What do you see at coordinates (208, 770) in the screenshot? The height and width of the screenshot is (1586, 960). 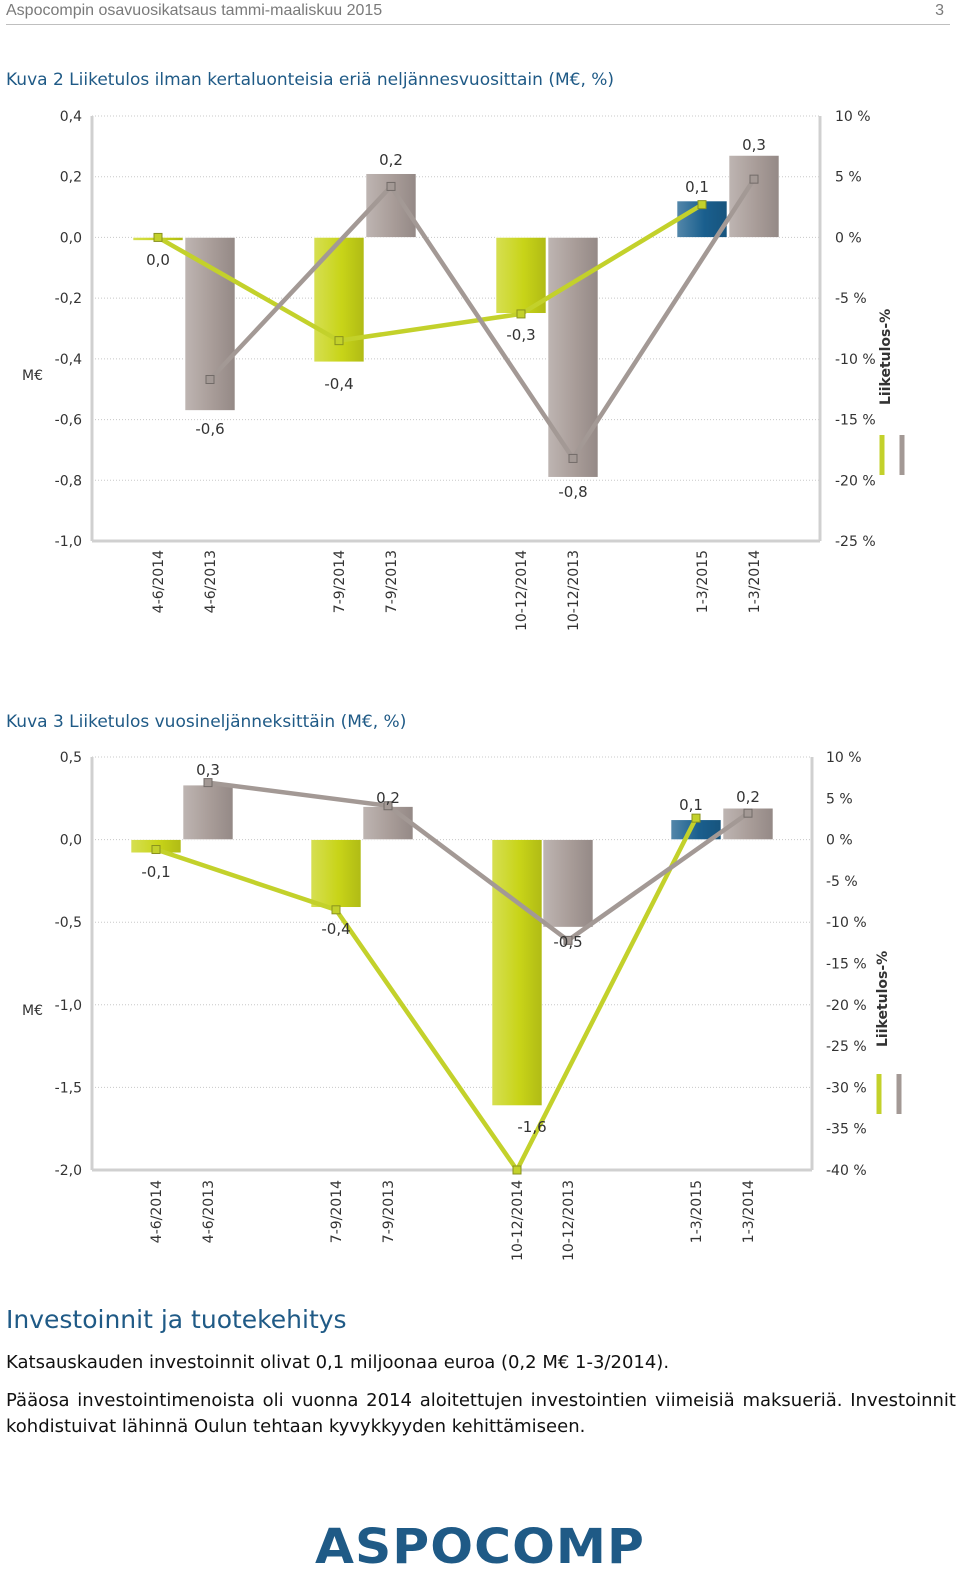 I see `data-label-4-6/2013: 0,3` at bounding box center [208, 770].